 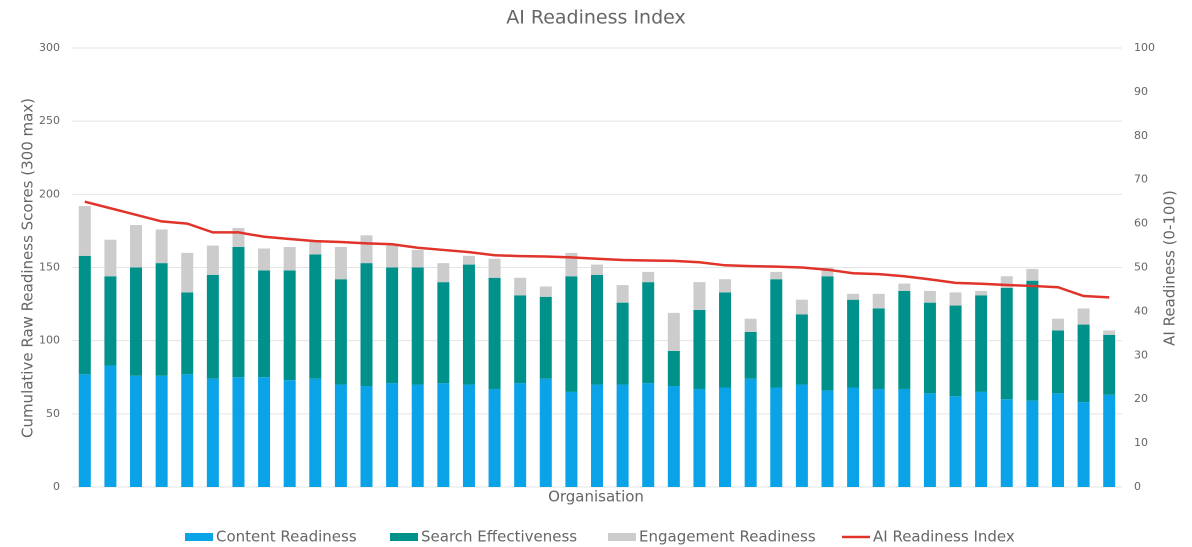 I want to click on y-tick-label: 300, so click(x=49, y=47).